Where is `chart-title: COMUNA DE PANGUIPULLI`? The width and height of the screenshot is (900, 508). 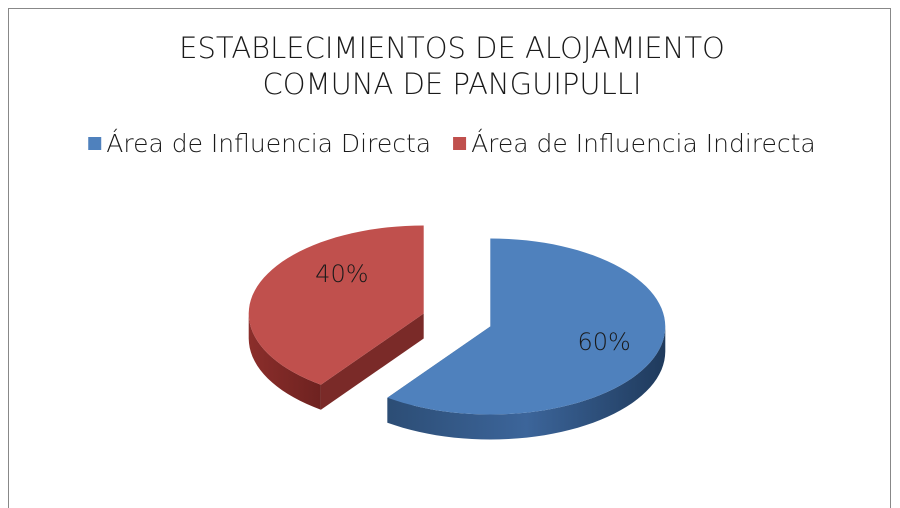 chart-title: COMUNA DE PANGUIPULLI is located at coordinates (452, 84).